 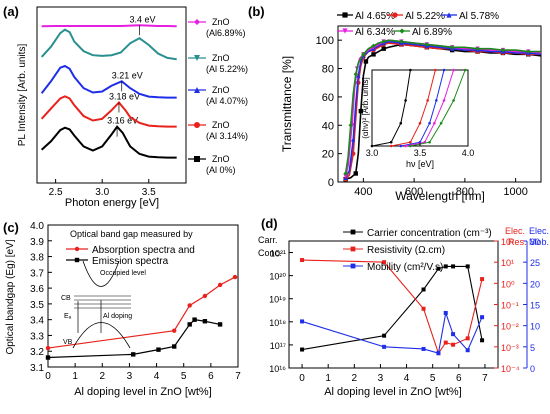 I want to click on panel-c-x-tick-label-1: 1, so click(x=75, y=376).